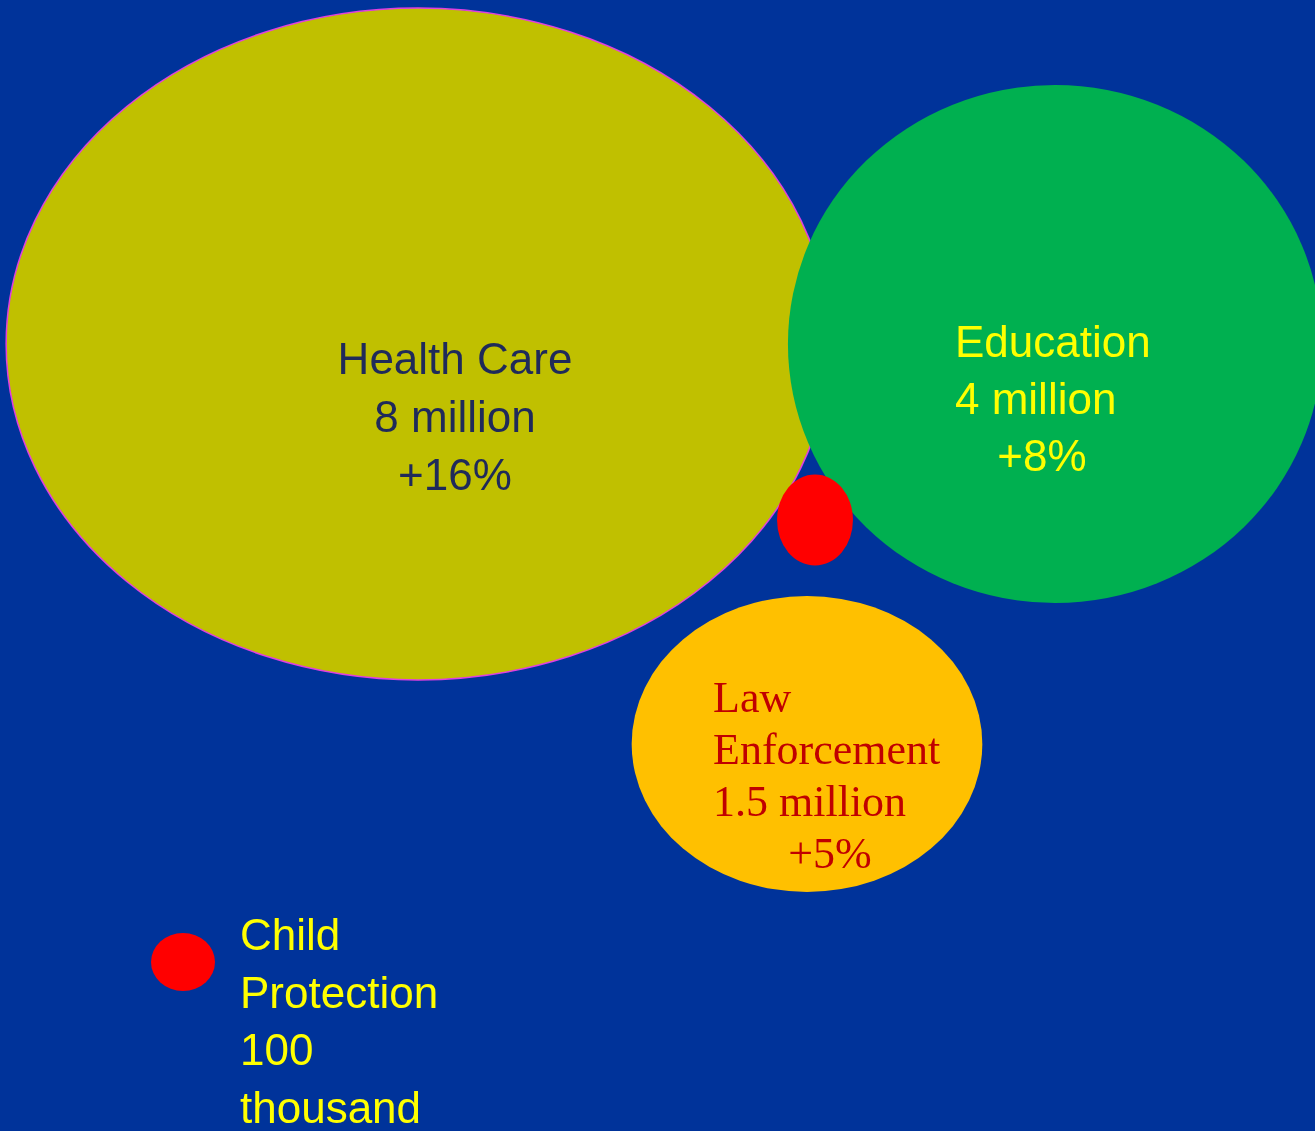 This screenshot has height=1131, width=1315. I want to click on category-label: Law Enforcement, so click(827, 723).